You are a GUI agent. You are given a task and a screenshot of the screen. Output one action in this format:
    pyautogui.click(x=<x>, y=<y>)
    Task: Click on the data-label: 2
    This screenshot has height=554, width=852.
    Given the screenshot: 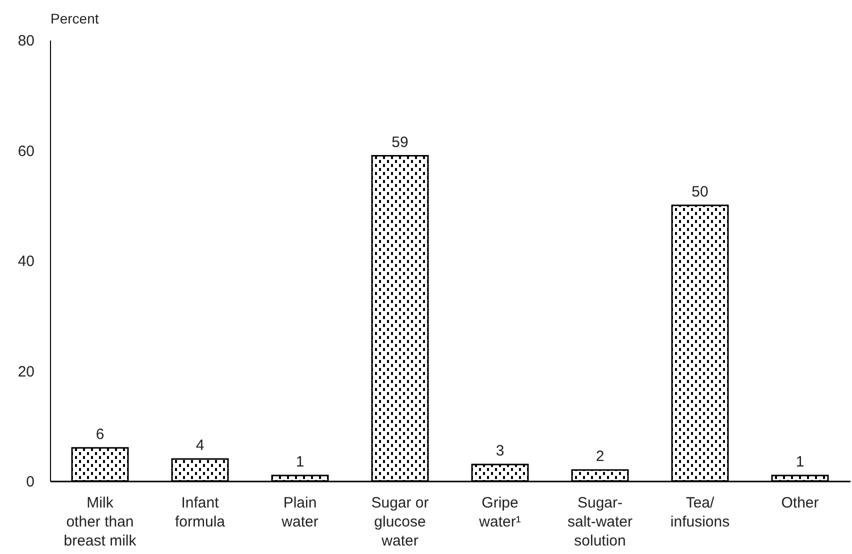 What is the action you would take?
    pyautogui.click(x=600, y=456)
    